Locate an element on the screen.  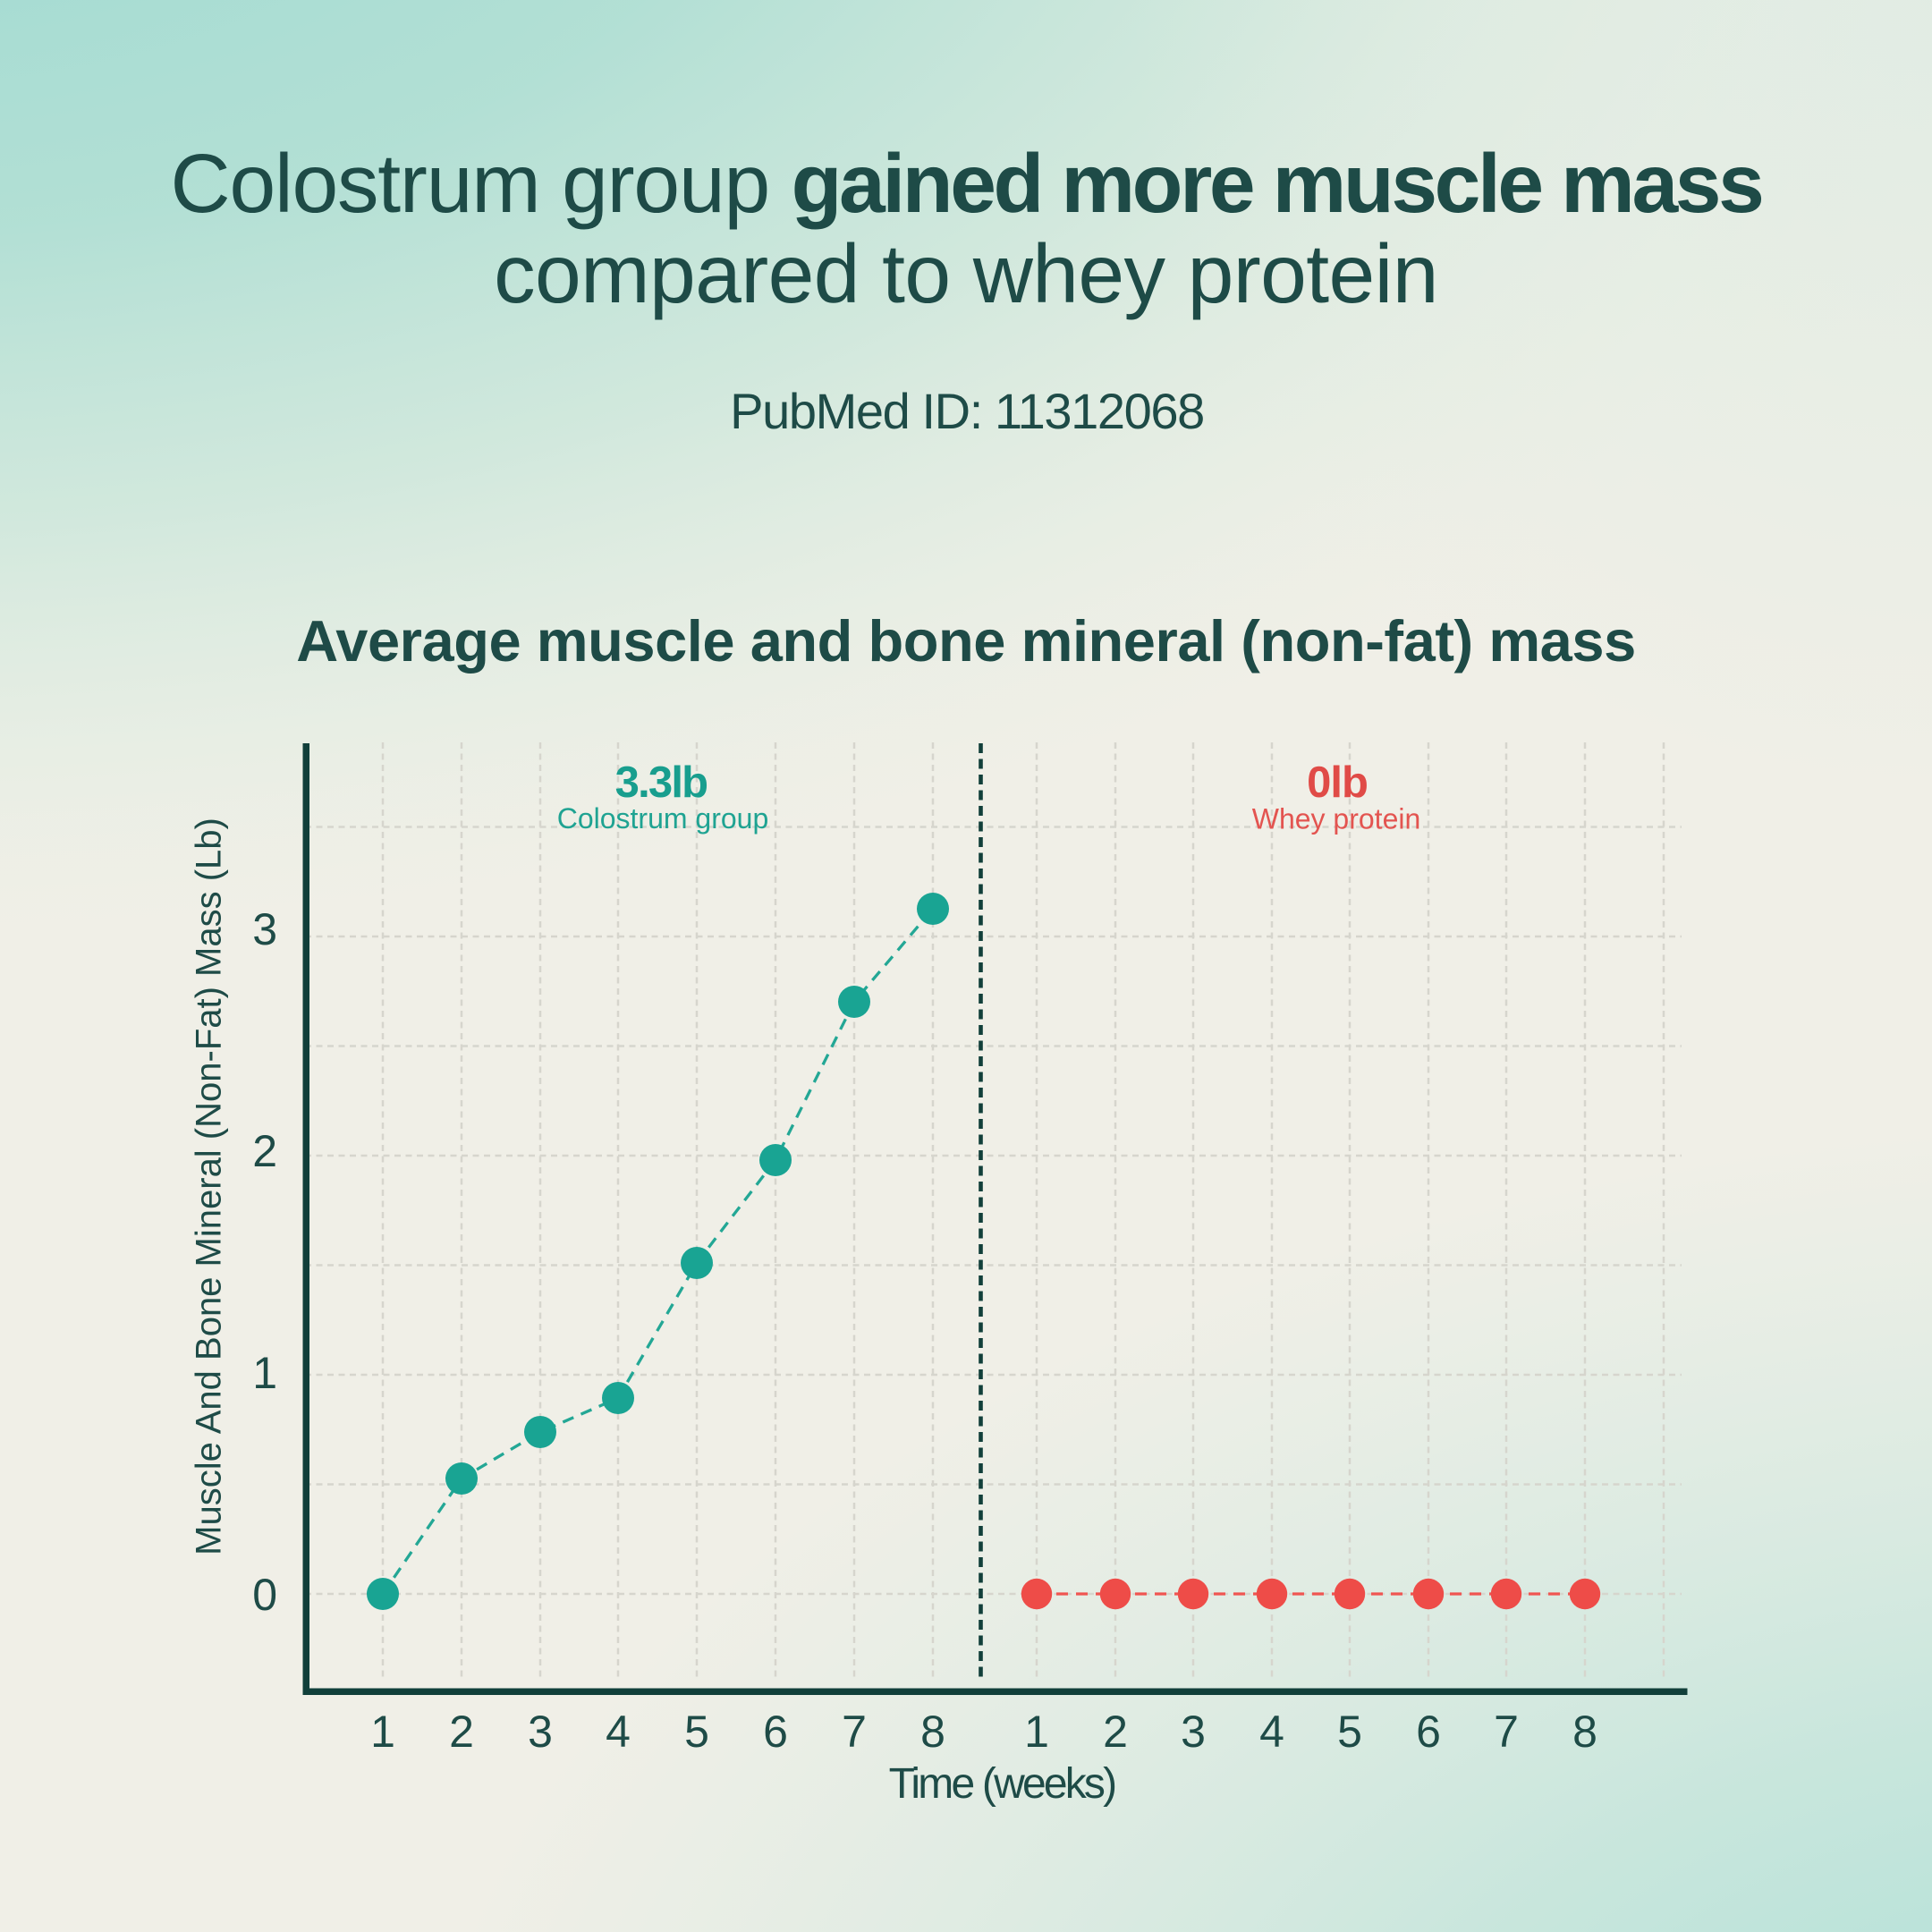
svg-text: Colostrum group is located at coordinates (663, 818).